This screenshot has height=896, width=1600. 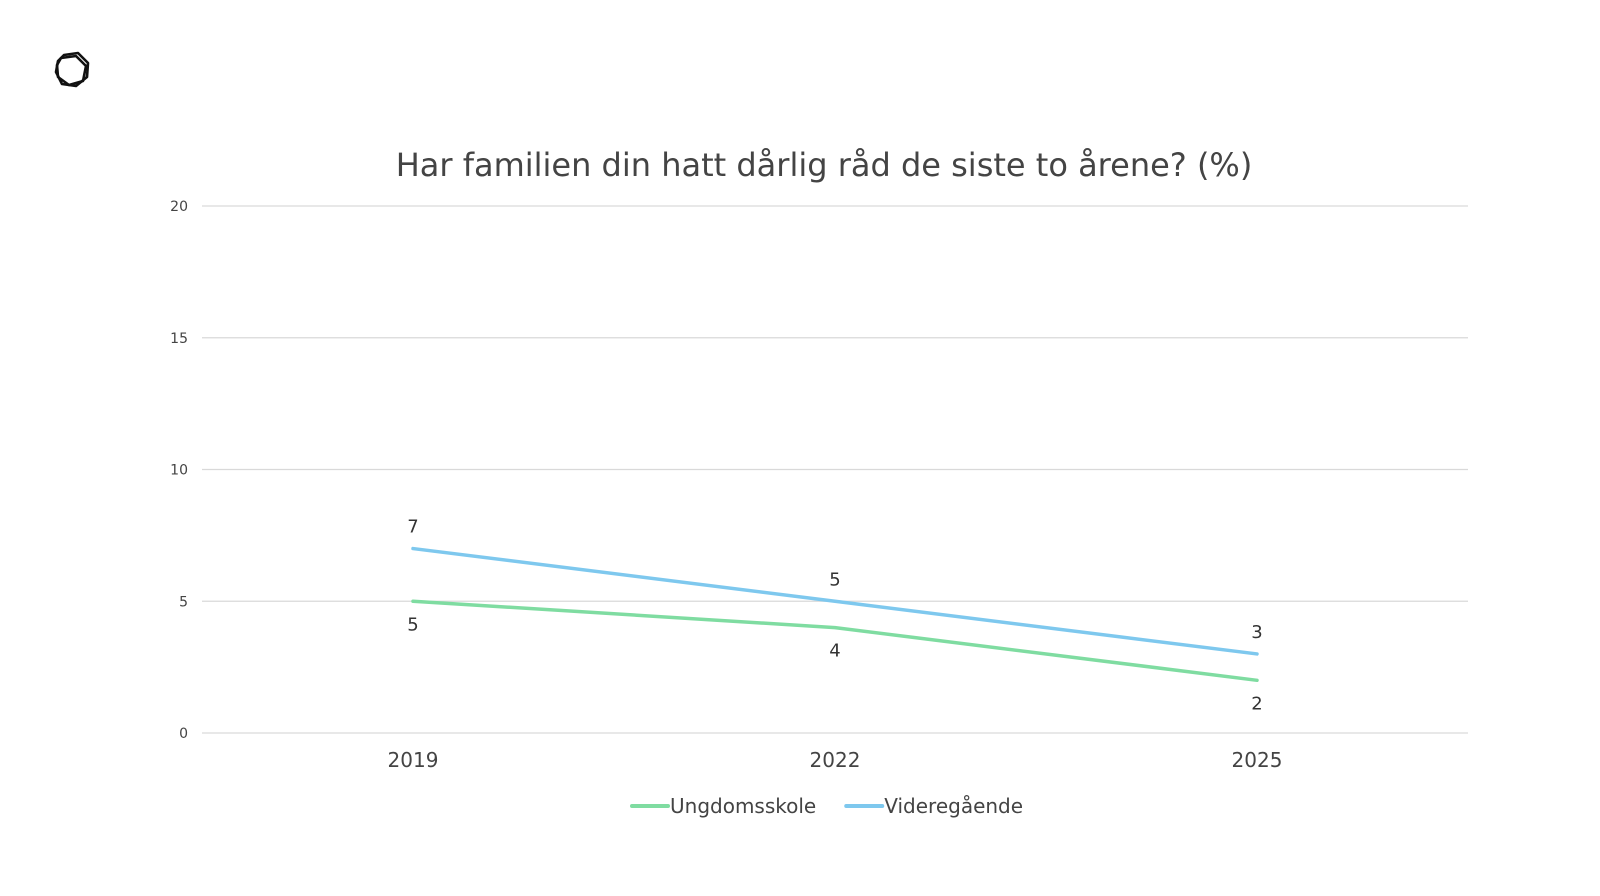 What do you see at coordinates (183, 602) in the screenshot?
I see `y-tick-label: 5` at bounding box center [183, 602].